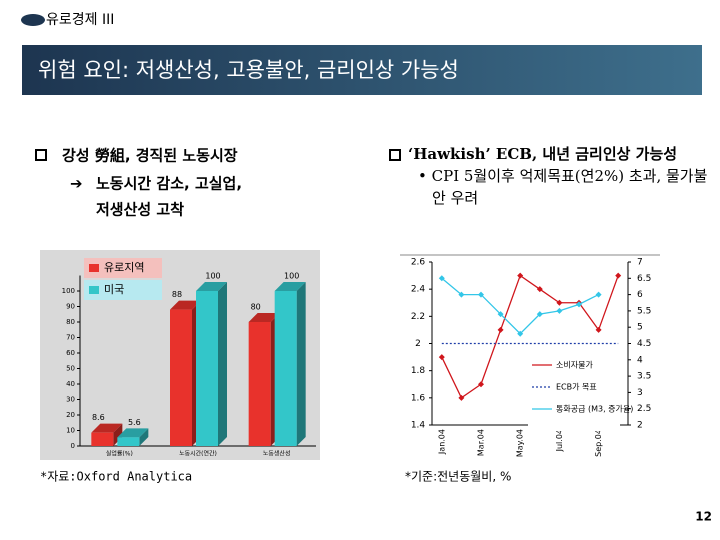  What do you see at coordinates (140, 210) in the screenshot?
I see `sub-bullet: 저생산성 고착` at bounding box center [140, 210].